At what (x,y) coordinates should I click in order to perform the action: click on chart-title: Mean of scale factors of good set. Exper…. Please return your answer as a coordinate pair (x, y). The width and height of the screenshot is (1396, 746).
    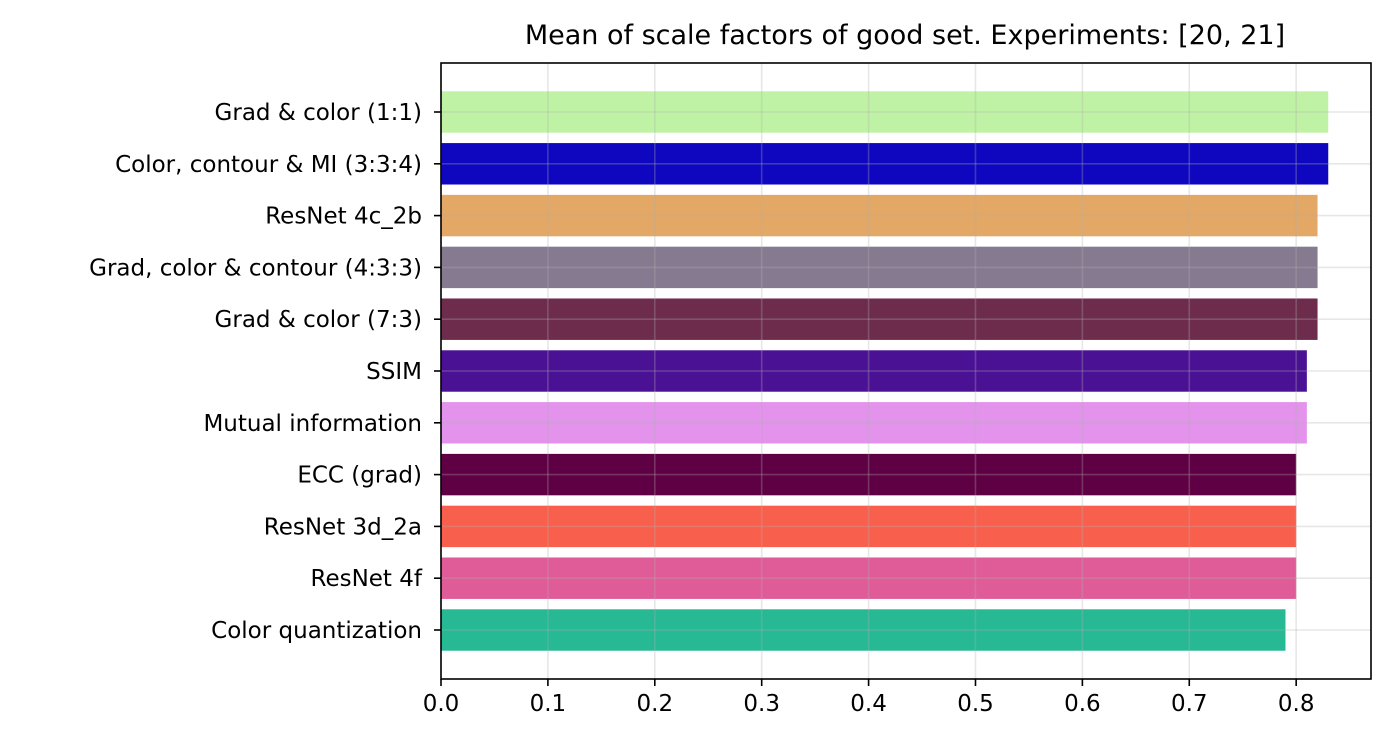
    Looking at the image, I should click on (905, 35).